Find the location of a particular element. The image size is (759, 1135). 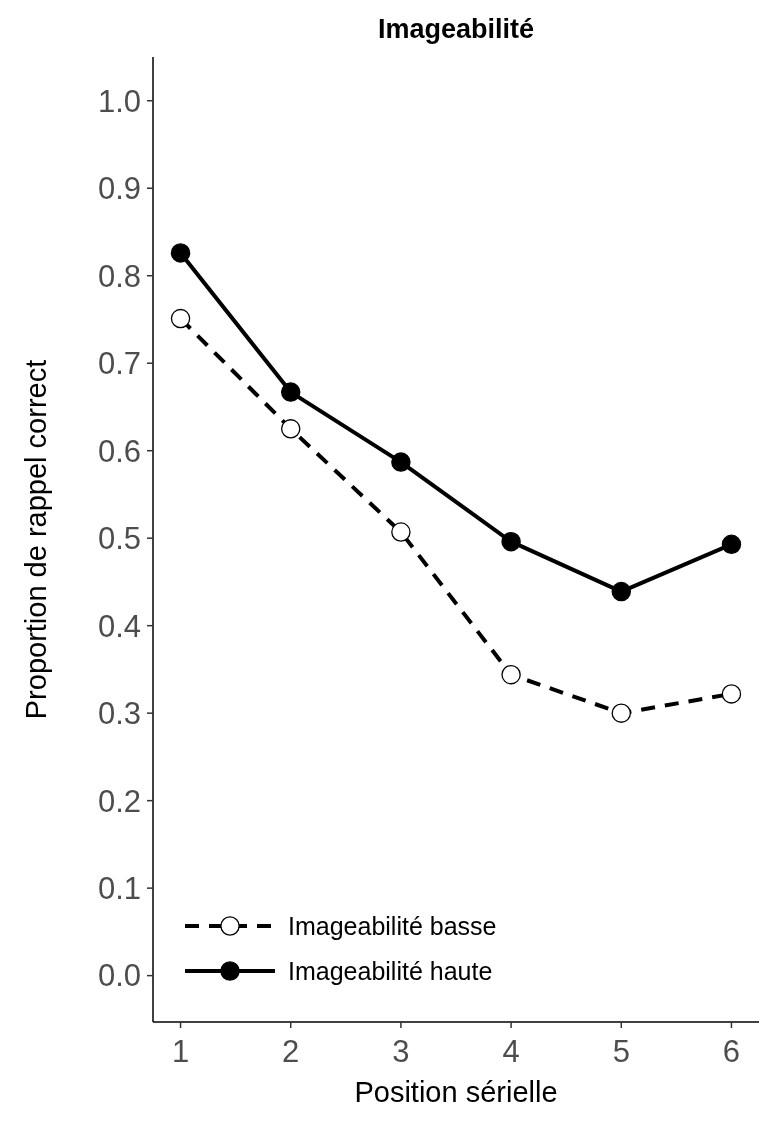

chart-title: Imageabilité is located at coordinates (456, 29).